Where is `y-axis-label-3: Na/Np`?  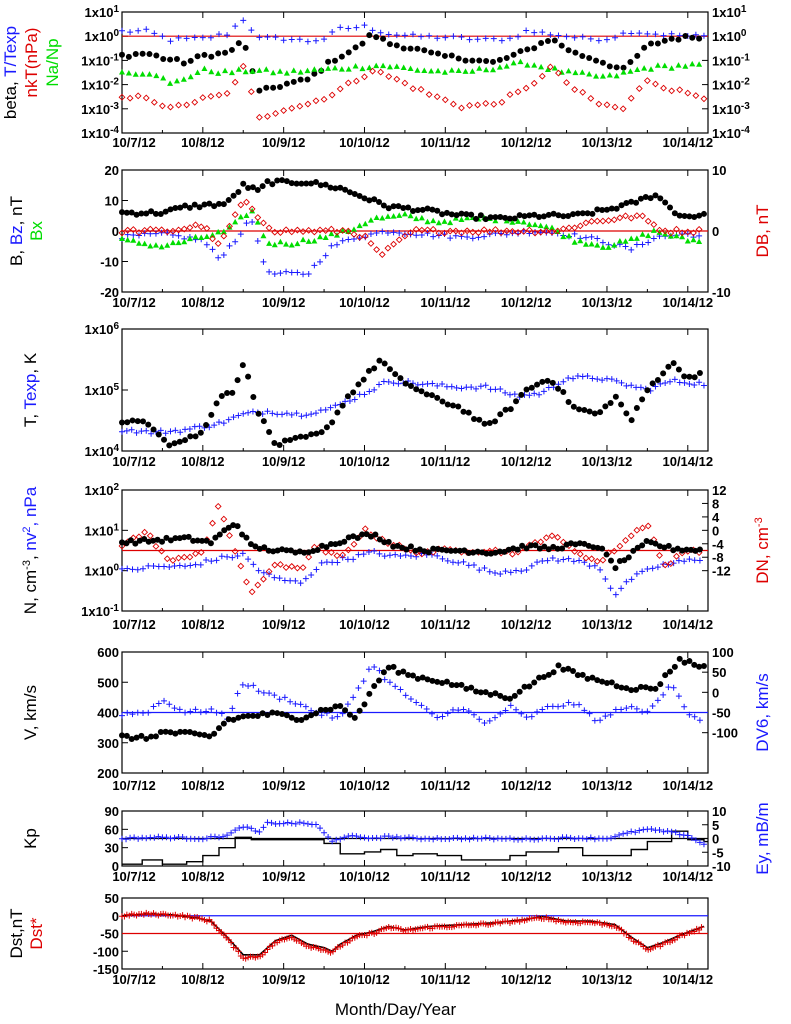 y-axis-label-3: Na/Np is located at coordinates (52, 62).